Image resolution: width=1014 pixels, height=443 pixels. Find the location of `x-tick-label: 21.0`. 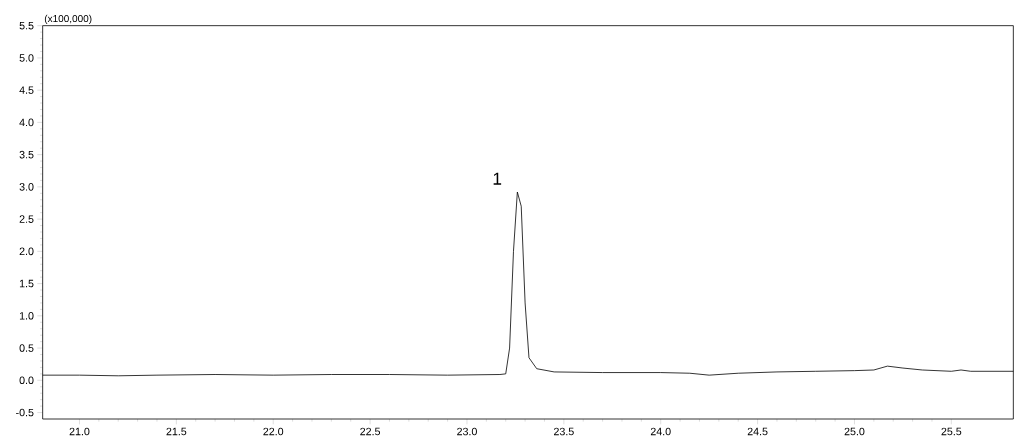

x-tick-label: 21.0 is located at coordinates (79, 431).